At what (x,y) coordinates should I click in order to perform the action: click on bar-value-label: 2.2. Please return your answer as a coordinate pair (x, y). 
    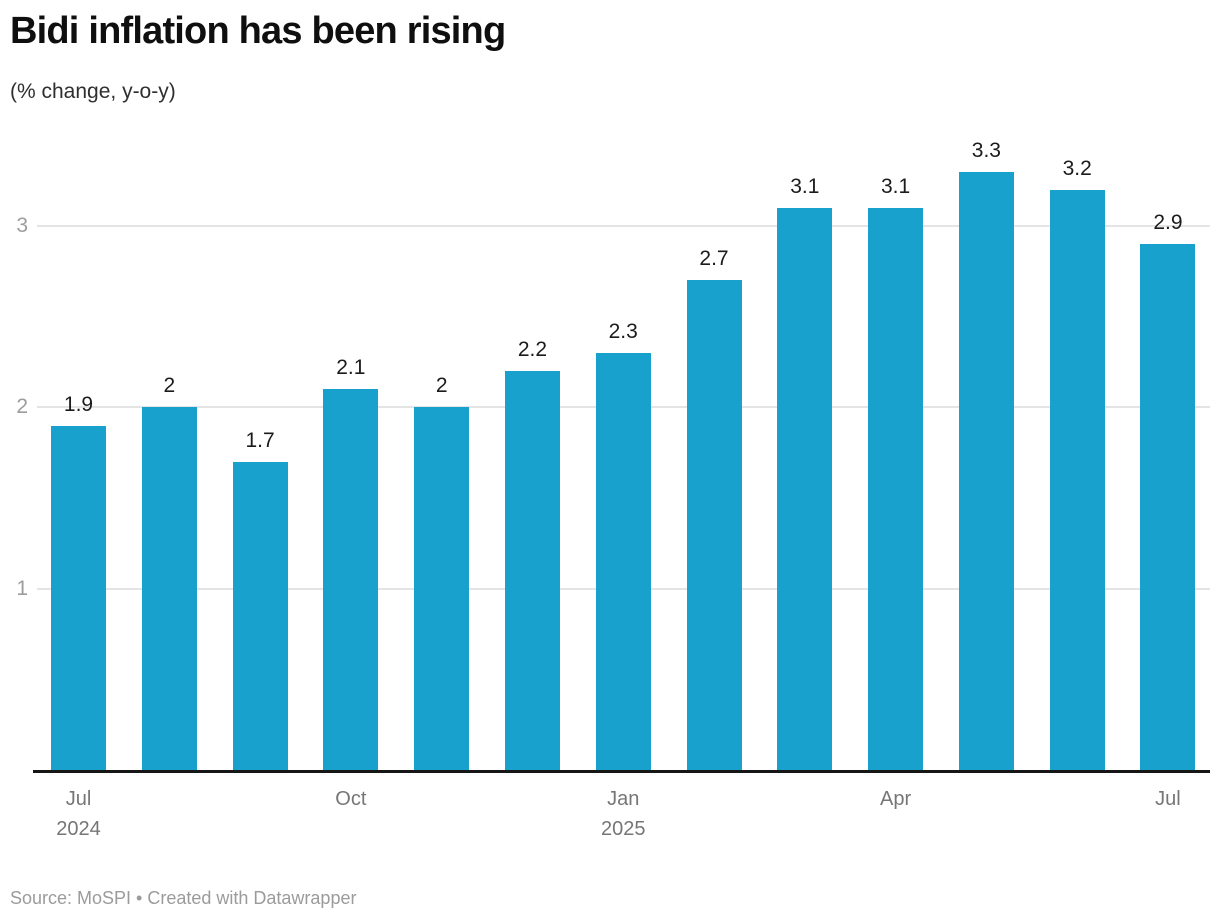
    Looking at the image, I should click on (532, 350).